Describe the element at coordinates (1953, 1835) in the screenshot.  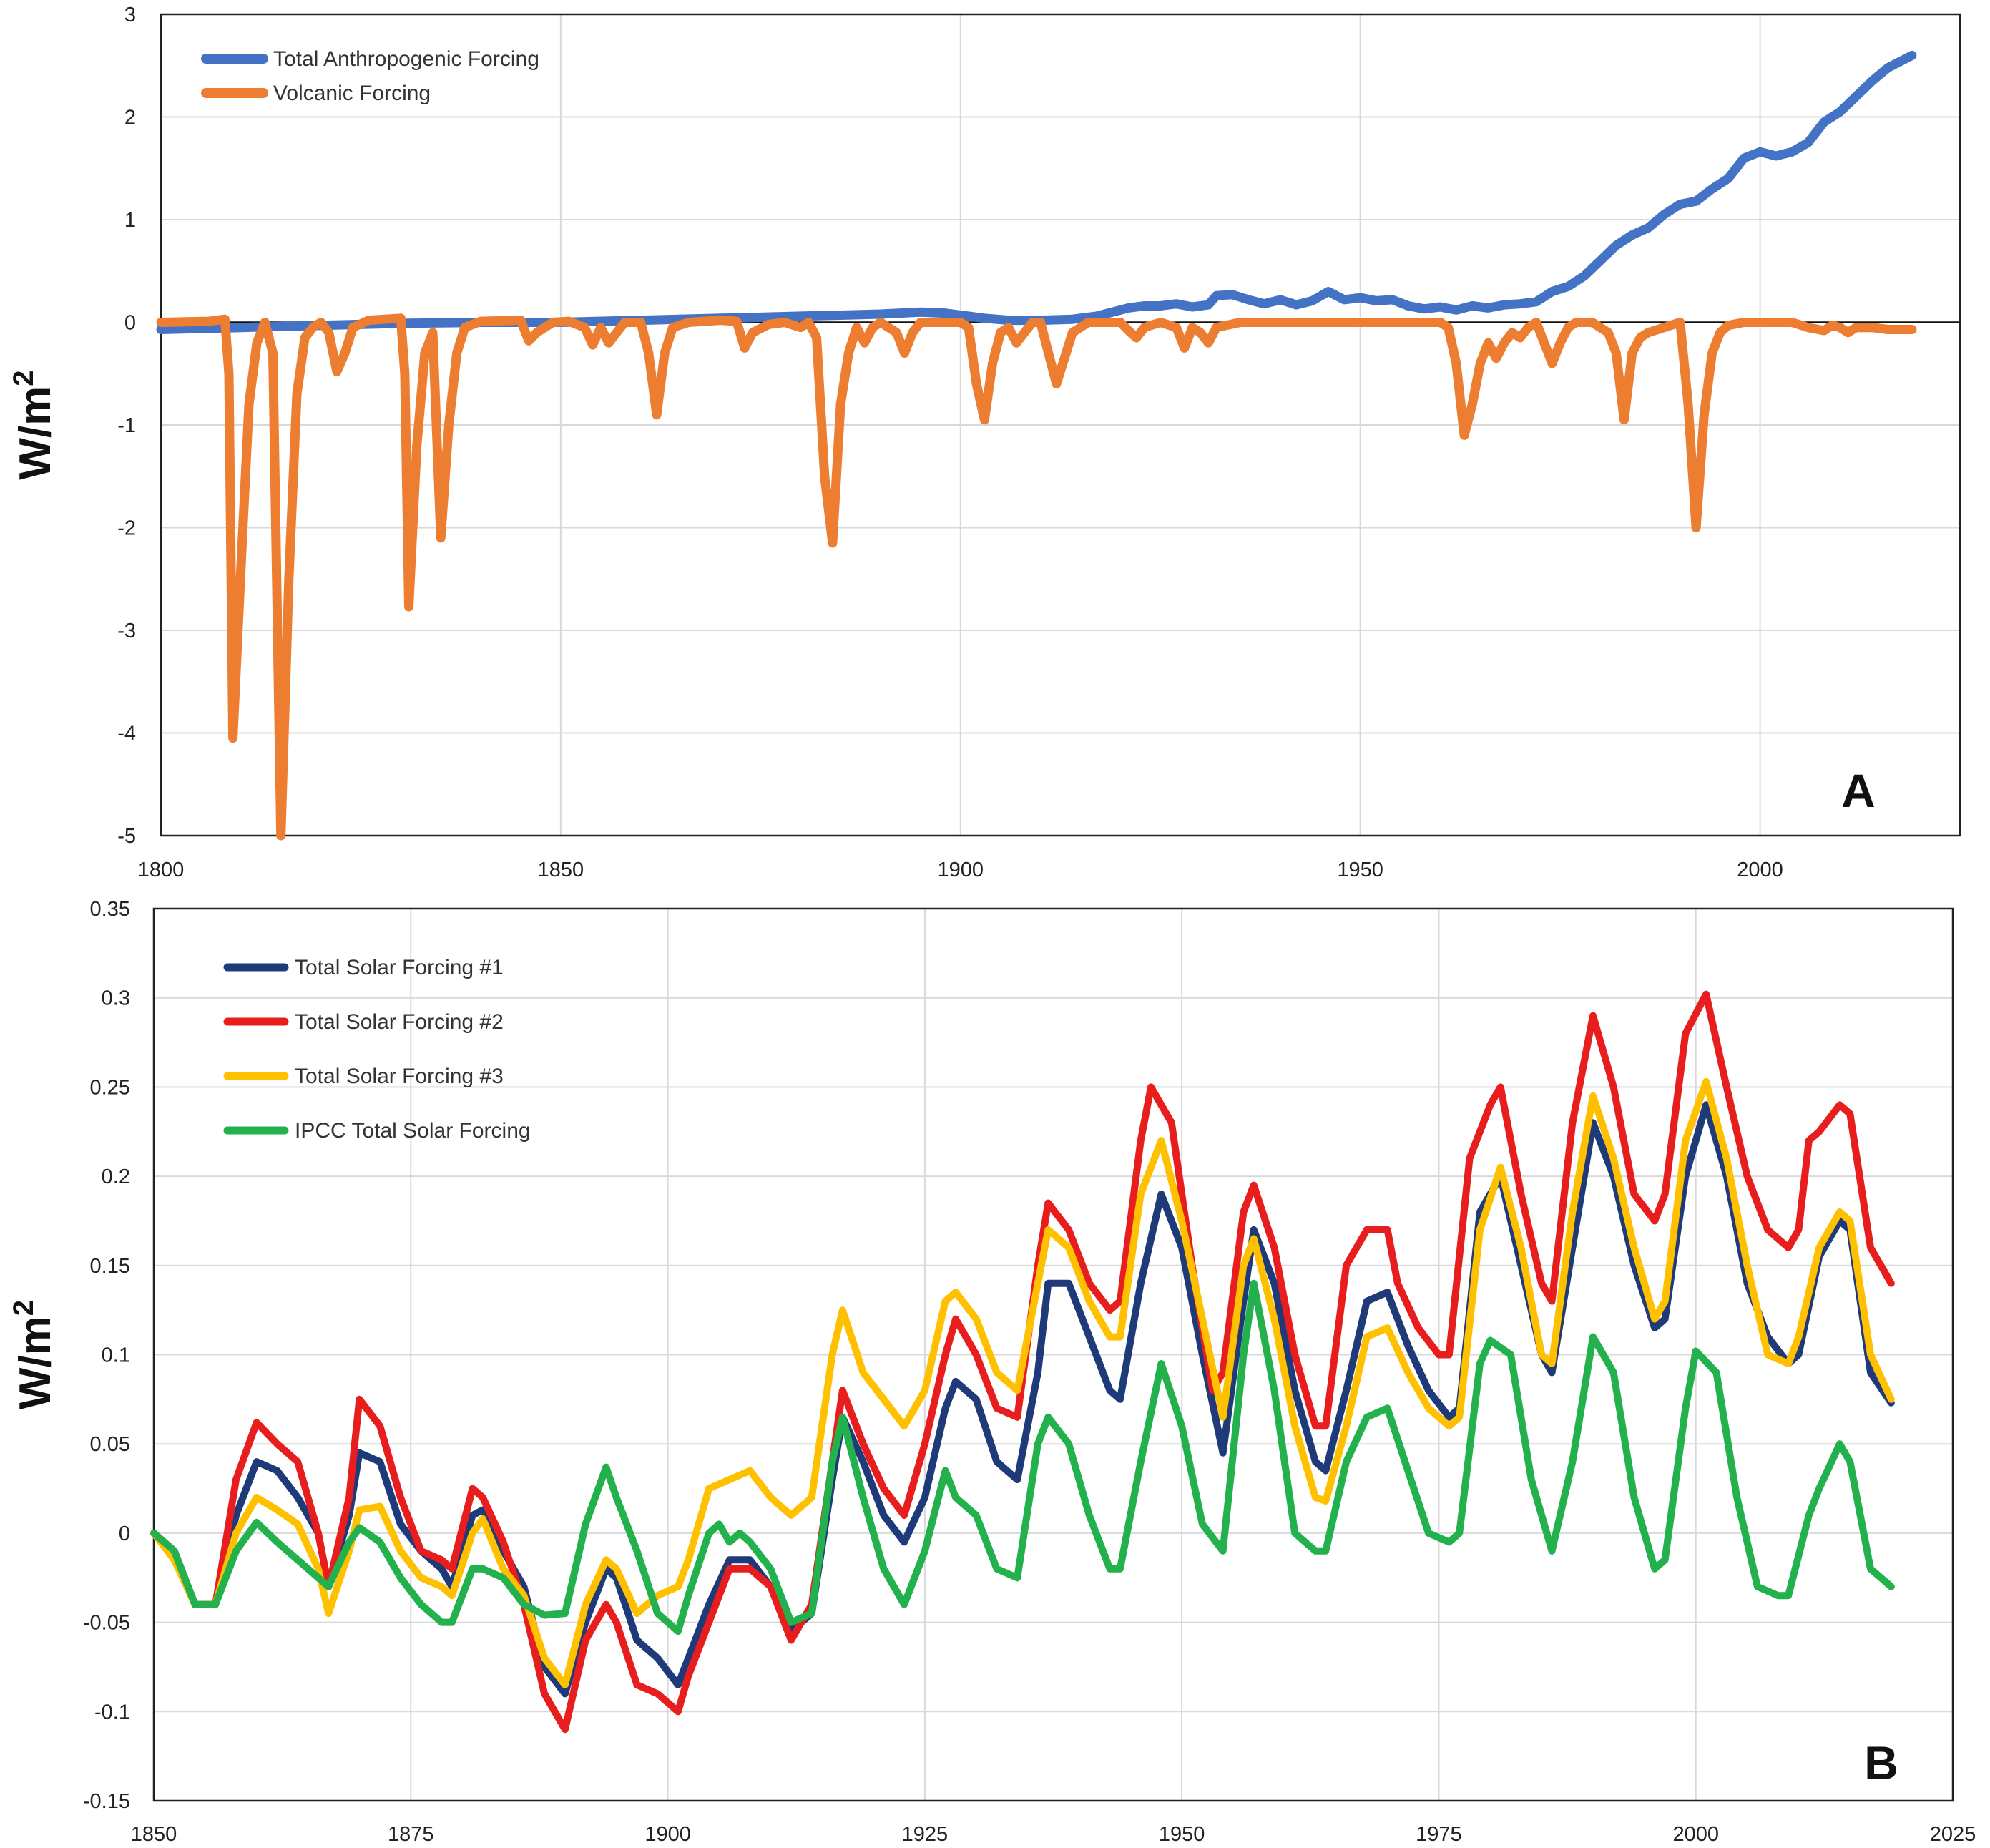
I see `x-tick-label: 2025` at that location.